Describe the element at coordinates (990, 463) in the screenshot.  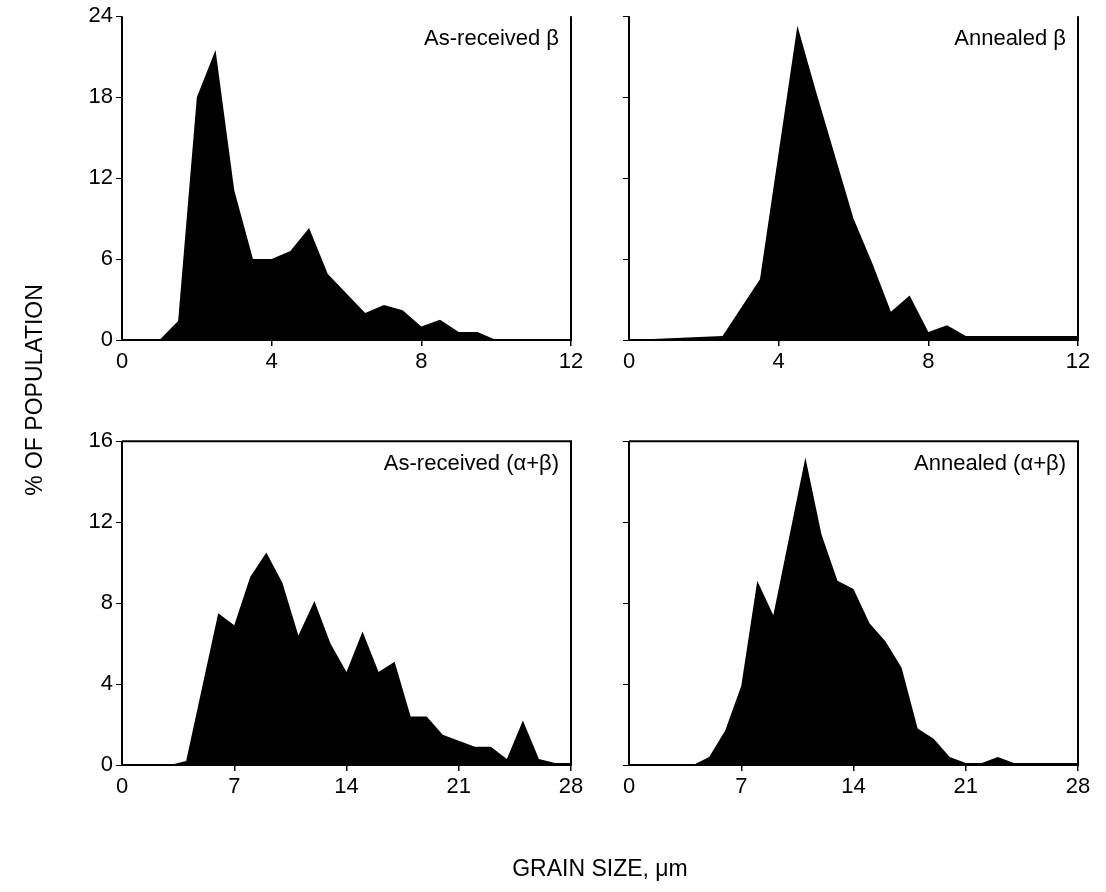
I see `annotation: Annealed (α+β)` at that location.